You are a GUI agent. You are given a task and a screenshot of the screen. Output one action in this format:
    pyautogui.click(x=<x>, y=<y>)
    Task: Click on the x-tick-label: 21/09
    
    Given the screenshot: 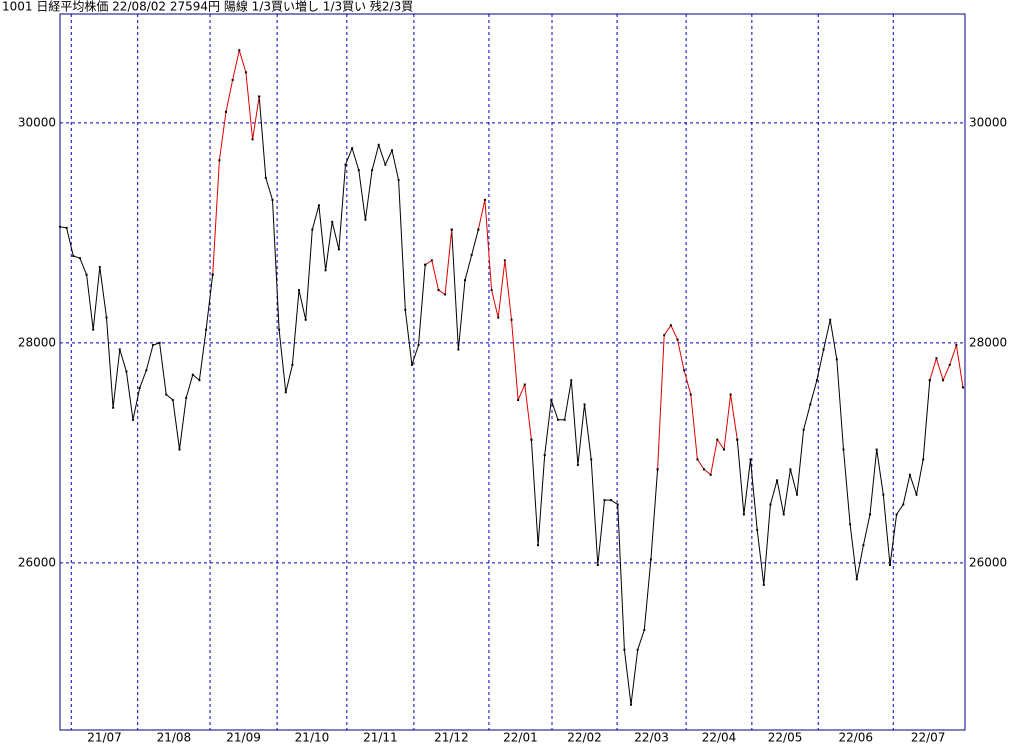 What is the action you would take?
    pyautogui.click(x=243, y=738)
    